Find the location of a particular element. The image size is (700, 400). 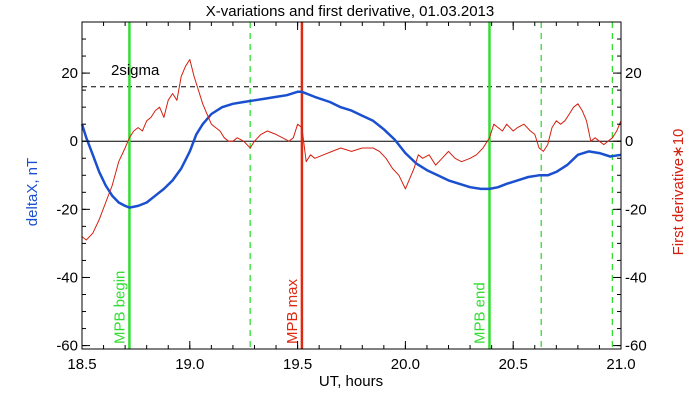

x-axis-title: UT, hours is located at coordinates (351, 381).